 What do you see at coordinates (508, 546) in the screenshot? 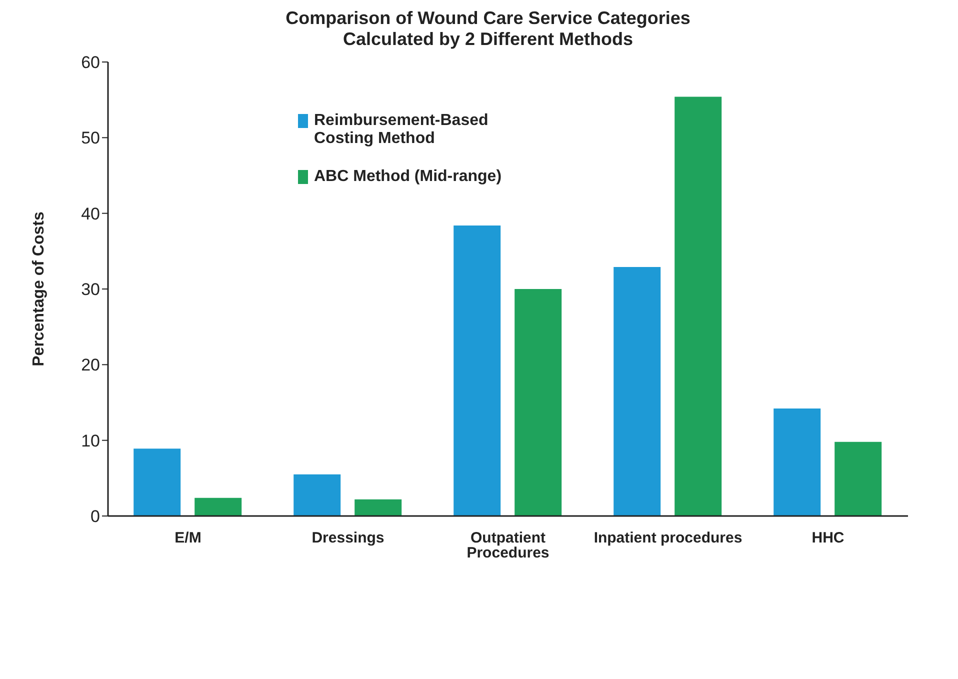
I see `x-tick-label: Outpatient Procedures` at bounding box center [508, 546].